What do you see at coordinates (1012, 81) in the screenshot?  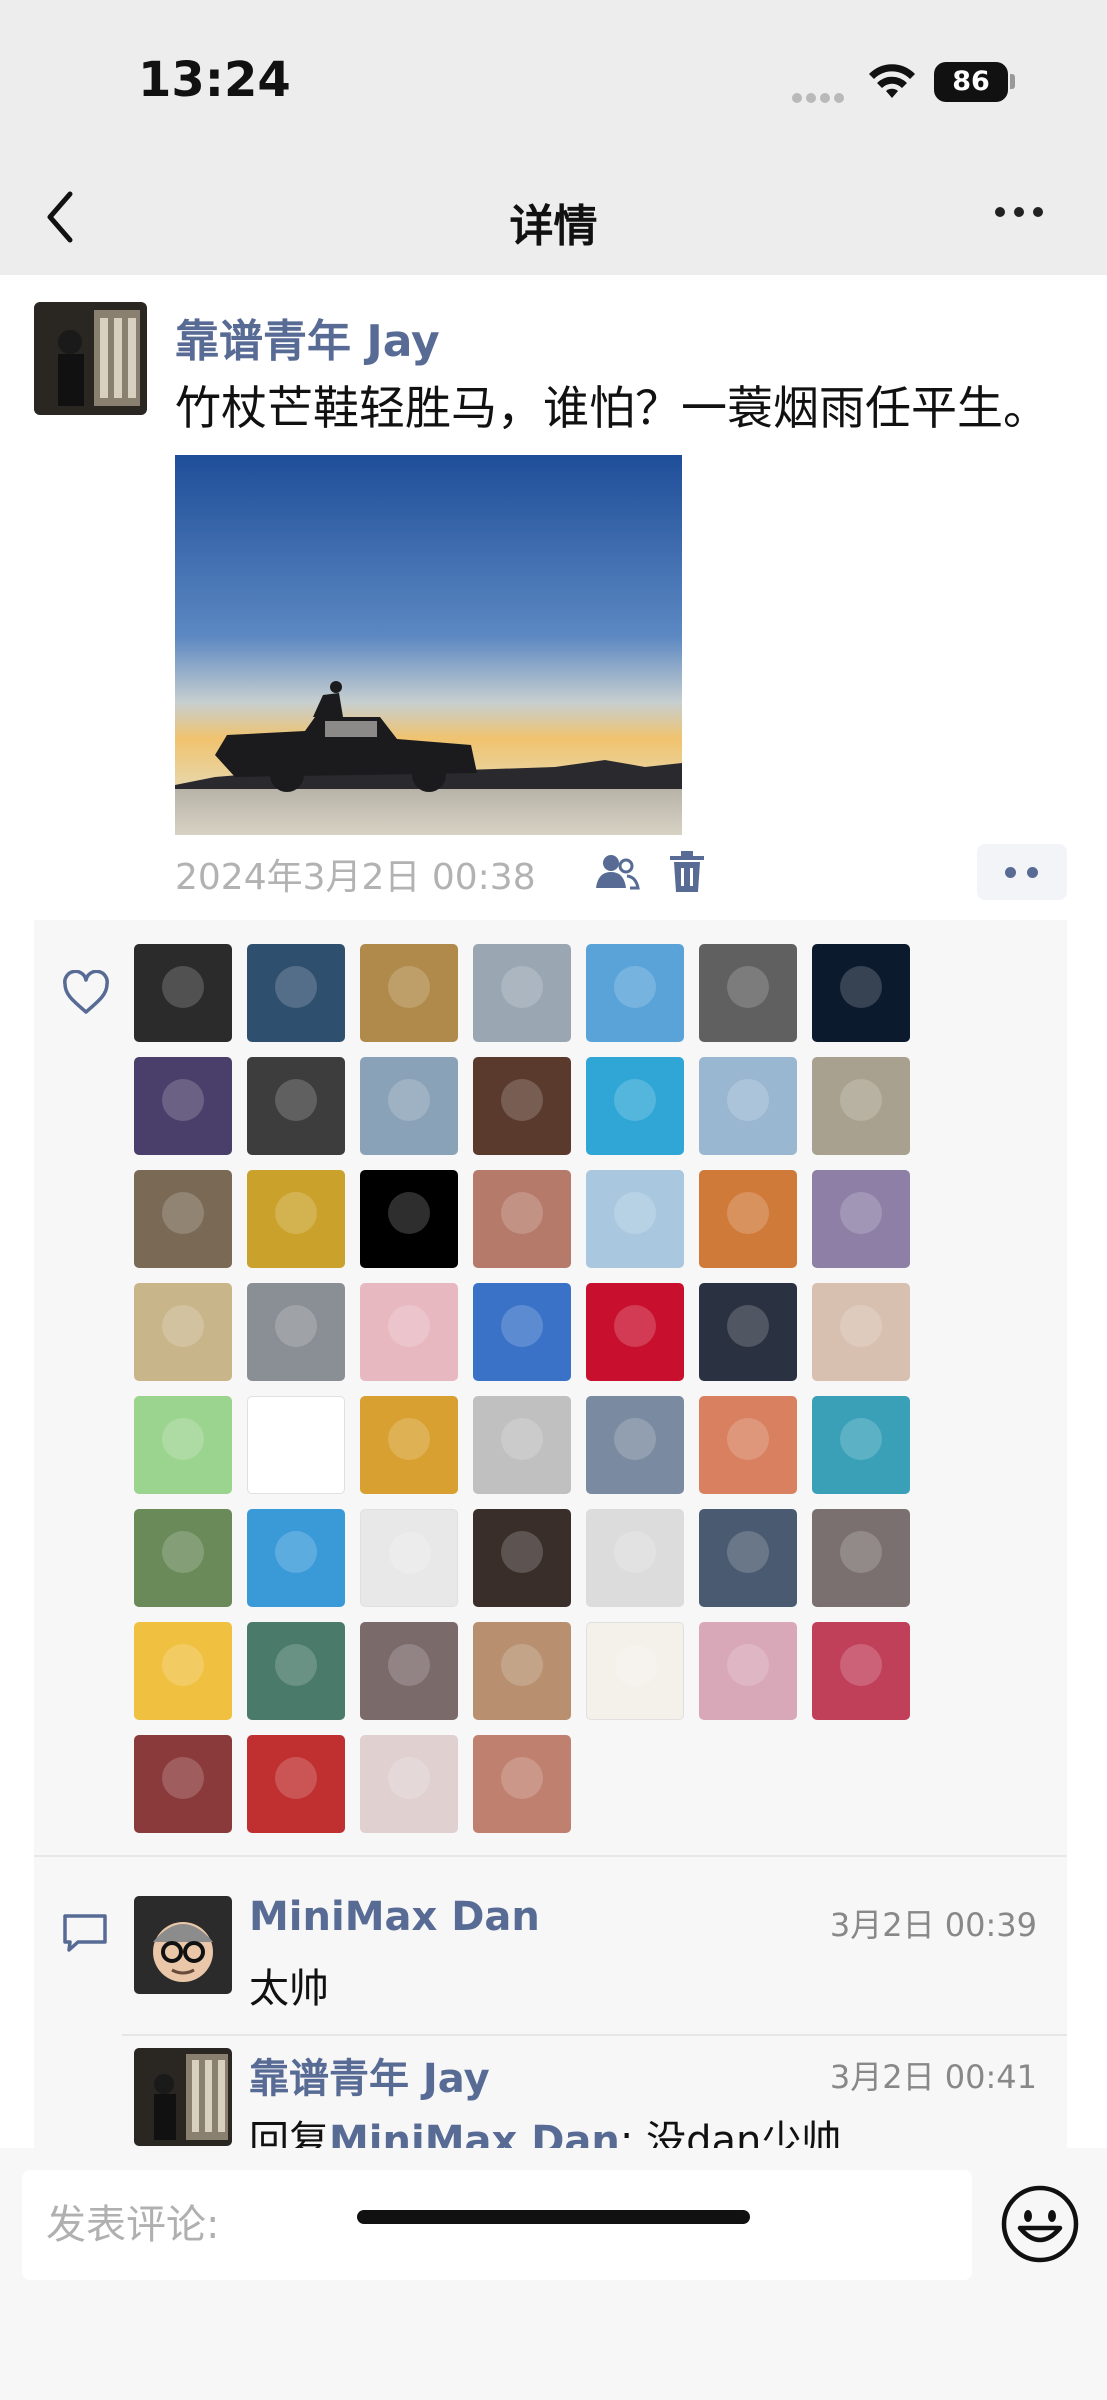 I see `battery-icon` at bounding box center [1012, 81].